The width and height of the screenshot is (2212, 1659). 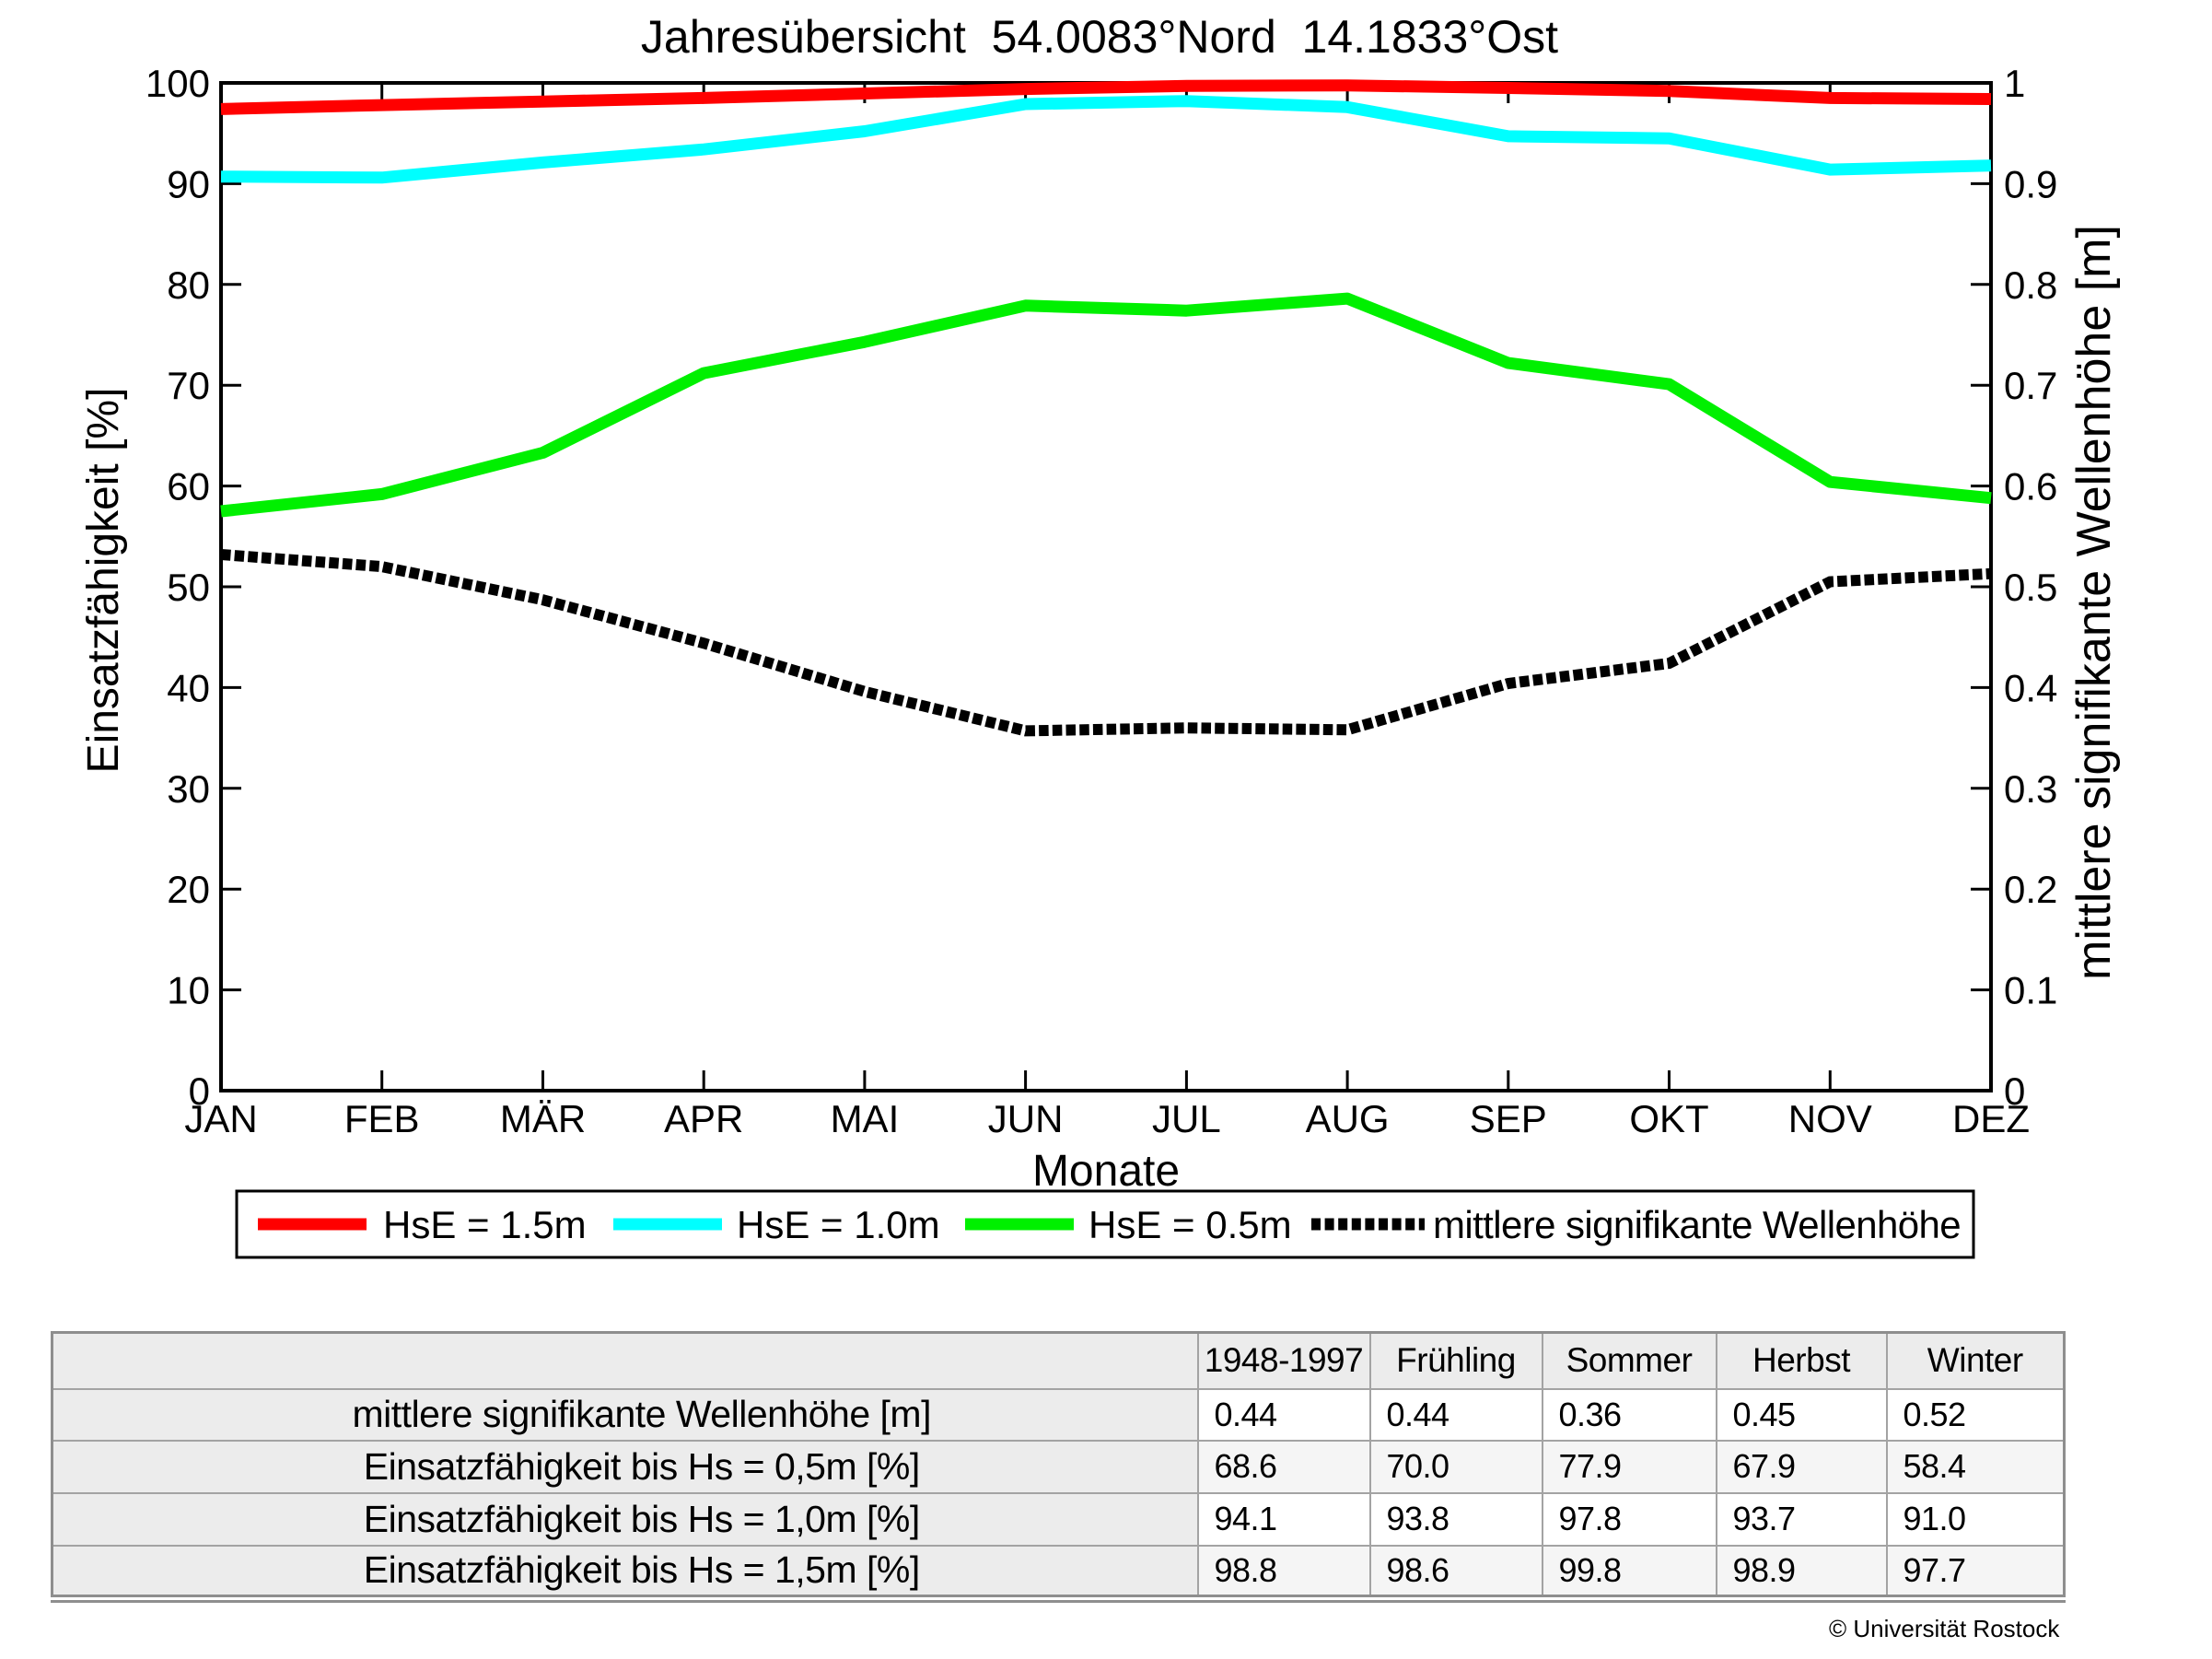 I want to click on svg-text: HsE = 0.5m, so click(x=1190, y=1224).